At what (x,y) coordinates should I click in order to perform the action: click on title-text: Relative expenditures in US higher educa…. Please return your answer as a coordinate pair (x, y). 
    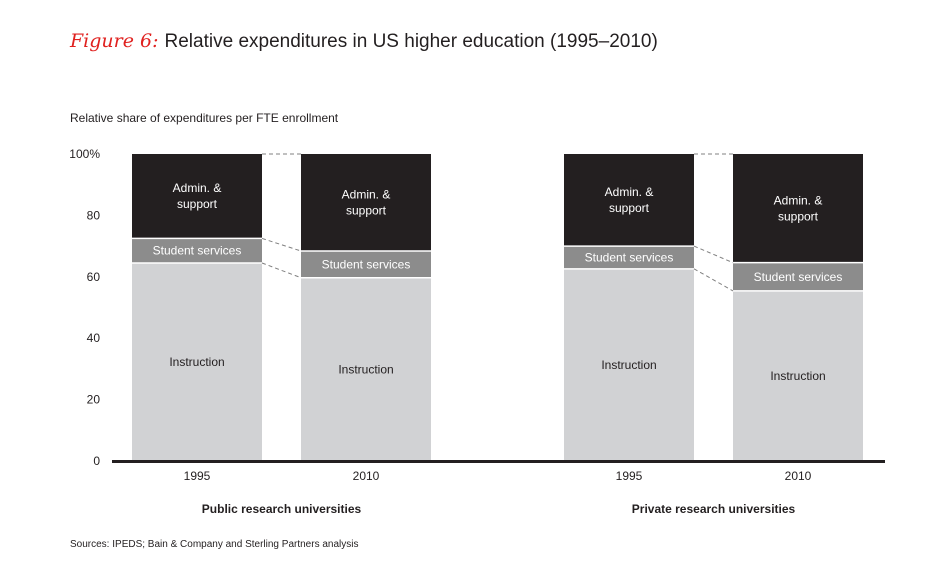
    Looking at the image, I should click on (411, 41).